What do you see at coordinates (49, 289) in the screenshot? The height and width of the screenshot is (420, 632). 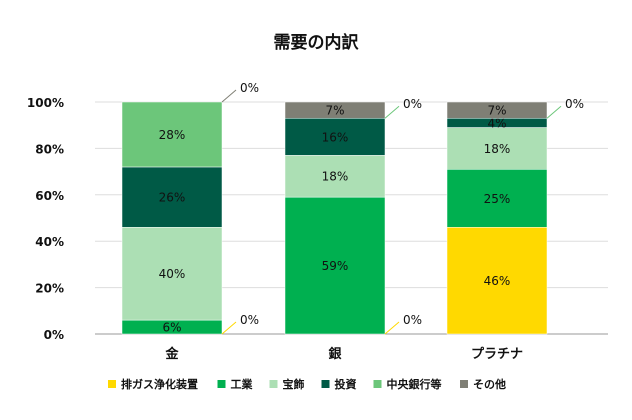 I see `y-tick-label: 20%` at bounding box center [49, 289].